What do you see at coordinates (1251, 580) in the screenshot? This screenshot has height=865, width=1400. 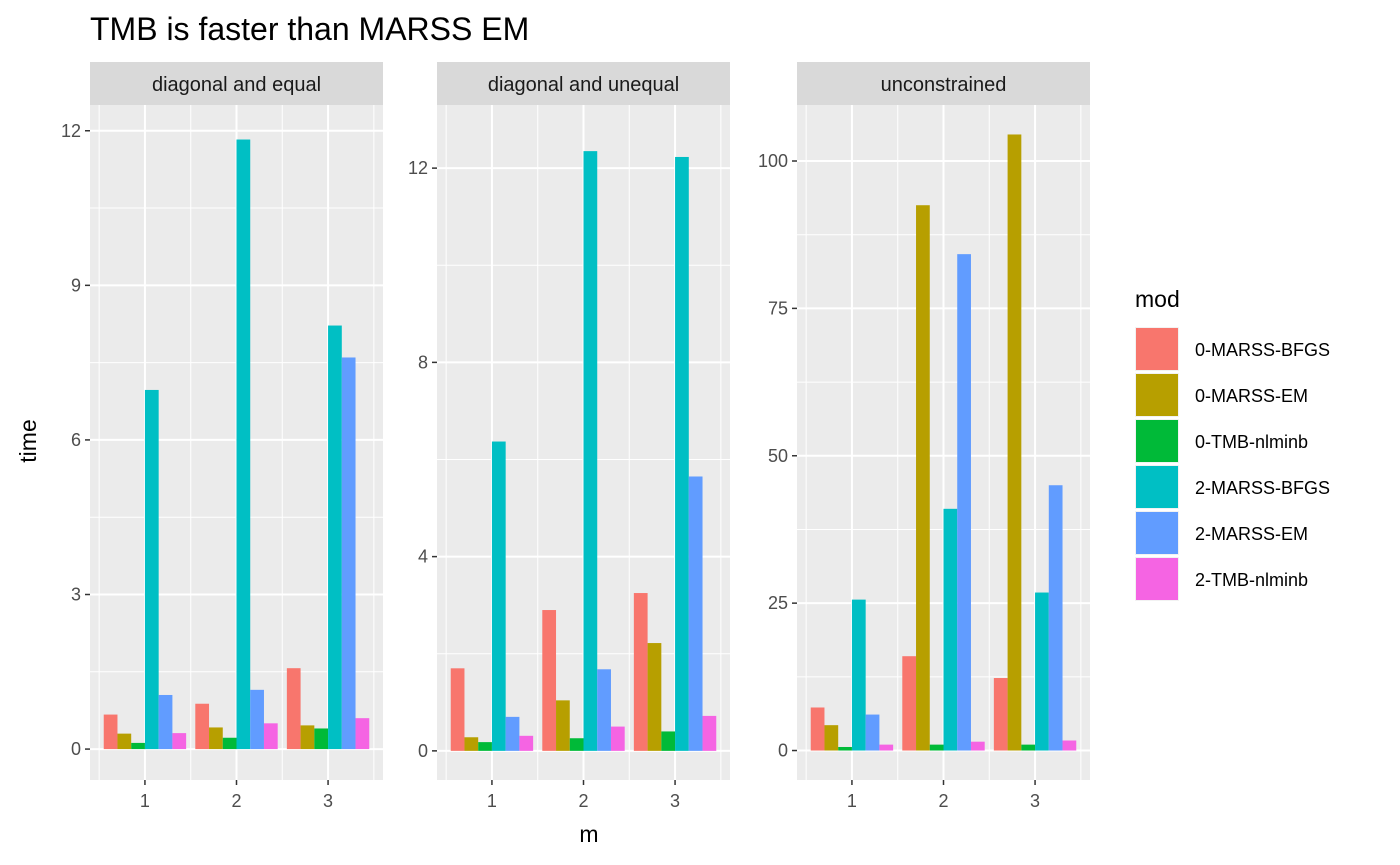 I see `legend-label: 2-TMB-nlminb` at bounding box center [1251, 580].